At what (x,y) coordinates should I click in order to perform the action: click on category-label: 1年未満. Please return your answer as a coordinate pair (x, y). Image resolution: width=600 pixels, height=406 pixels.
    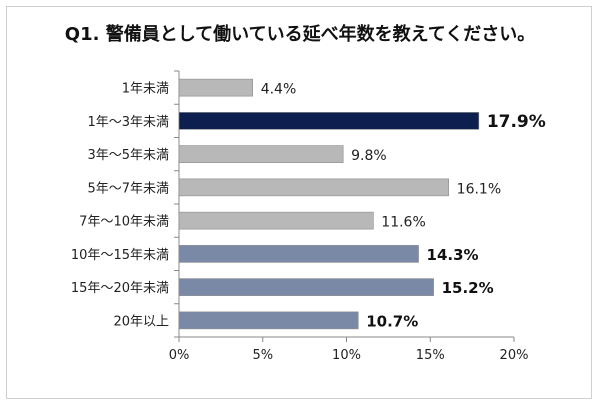
    Looking at the image, I should click on (145, 89).